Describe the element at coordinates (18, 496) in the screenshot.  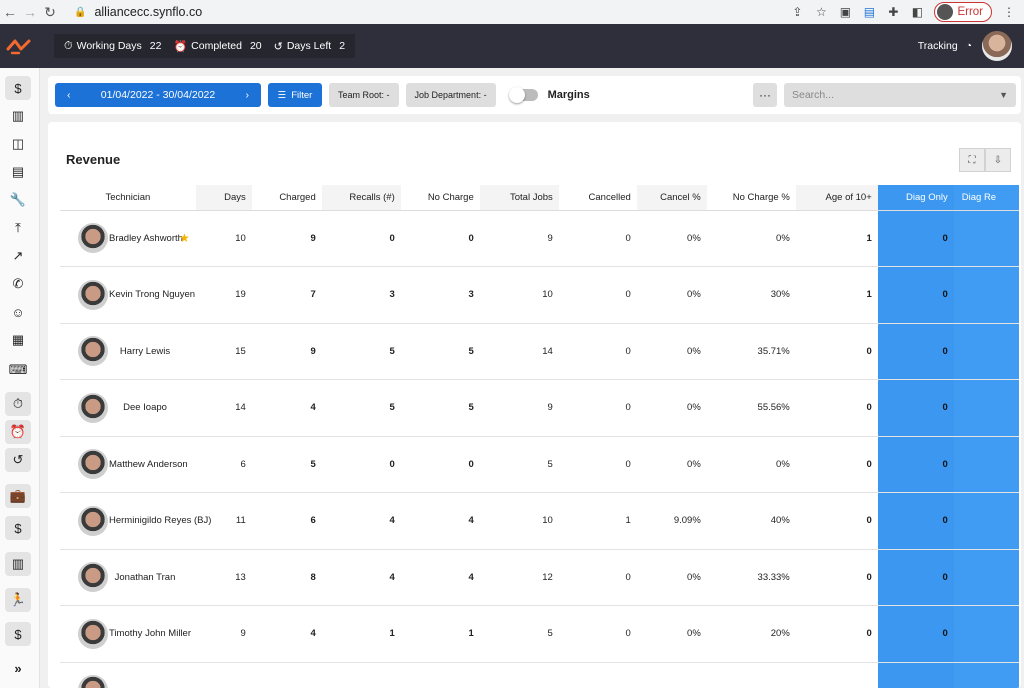
I see `briefcase-icon: 💼` at that location.